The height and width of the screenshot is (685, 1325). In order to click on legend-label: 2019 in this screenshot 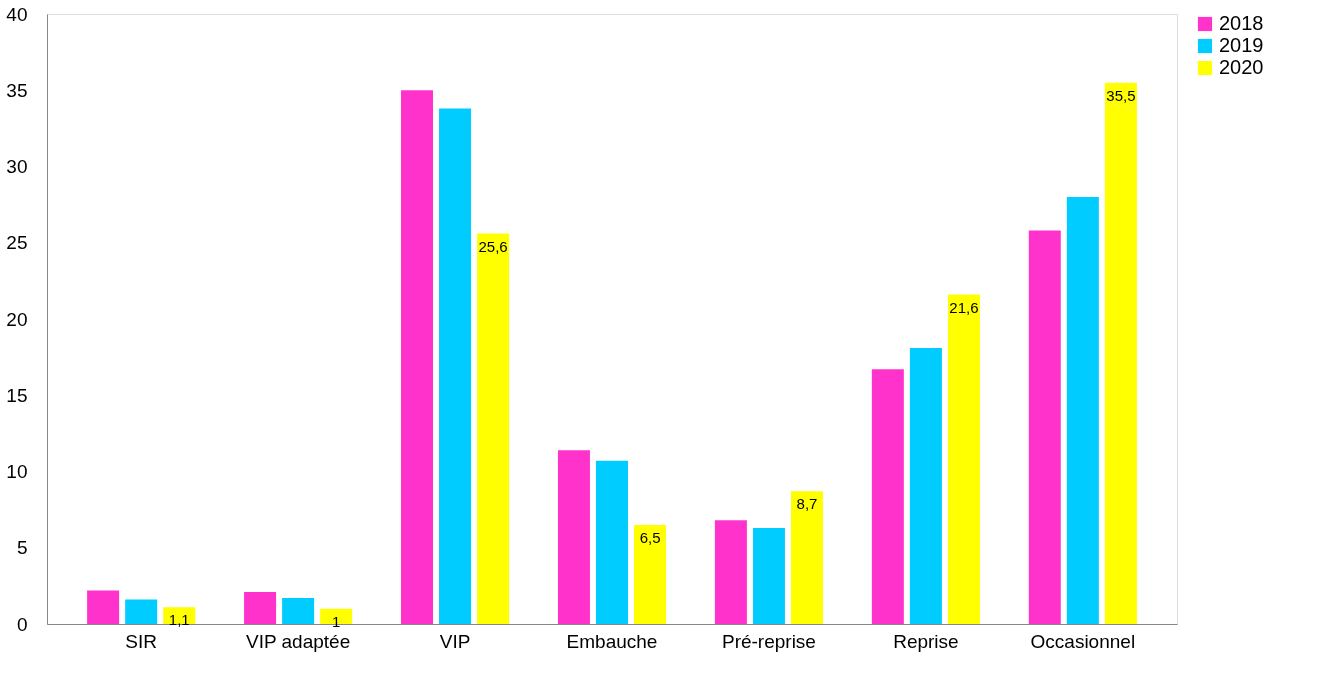, I will do `click(1241, 45)`.